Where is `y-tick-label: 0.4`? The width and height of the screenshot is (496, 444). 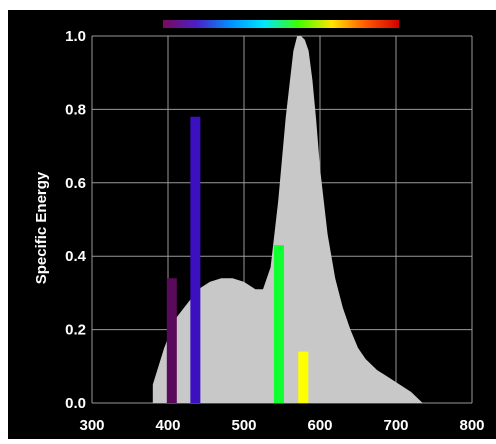
y-tick-label: 0.4 is located at coordinates (76, 256).